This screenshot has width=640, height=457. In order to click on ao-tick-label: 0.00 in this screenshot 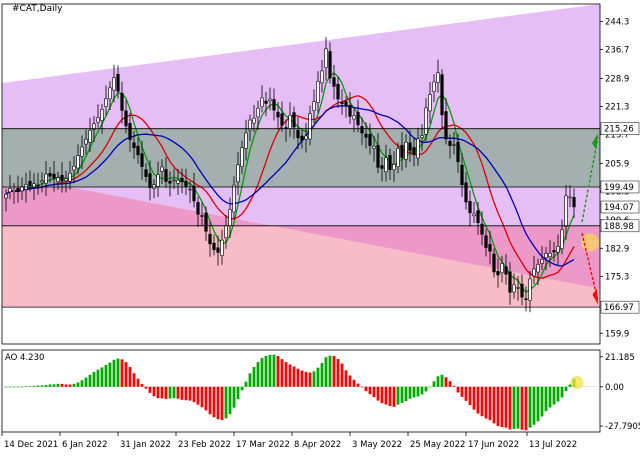, I will do `click(614, 388)`.